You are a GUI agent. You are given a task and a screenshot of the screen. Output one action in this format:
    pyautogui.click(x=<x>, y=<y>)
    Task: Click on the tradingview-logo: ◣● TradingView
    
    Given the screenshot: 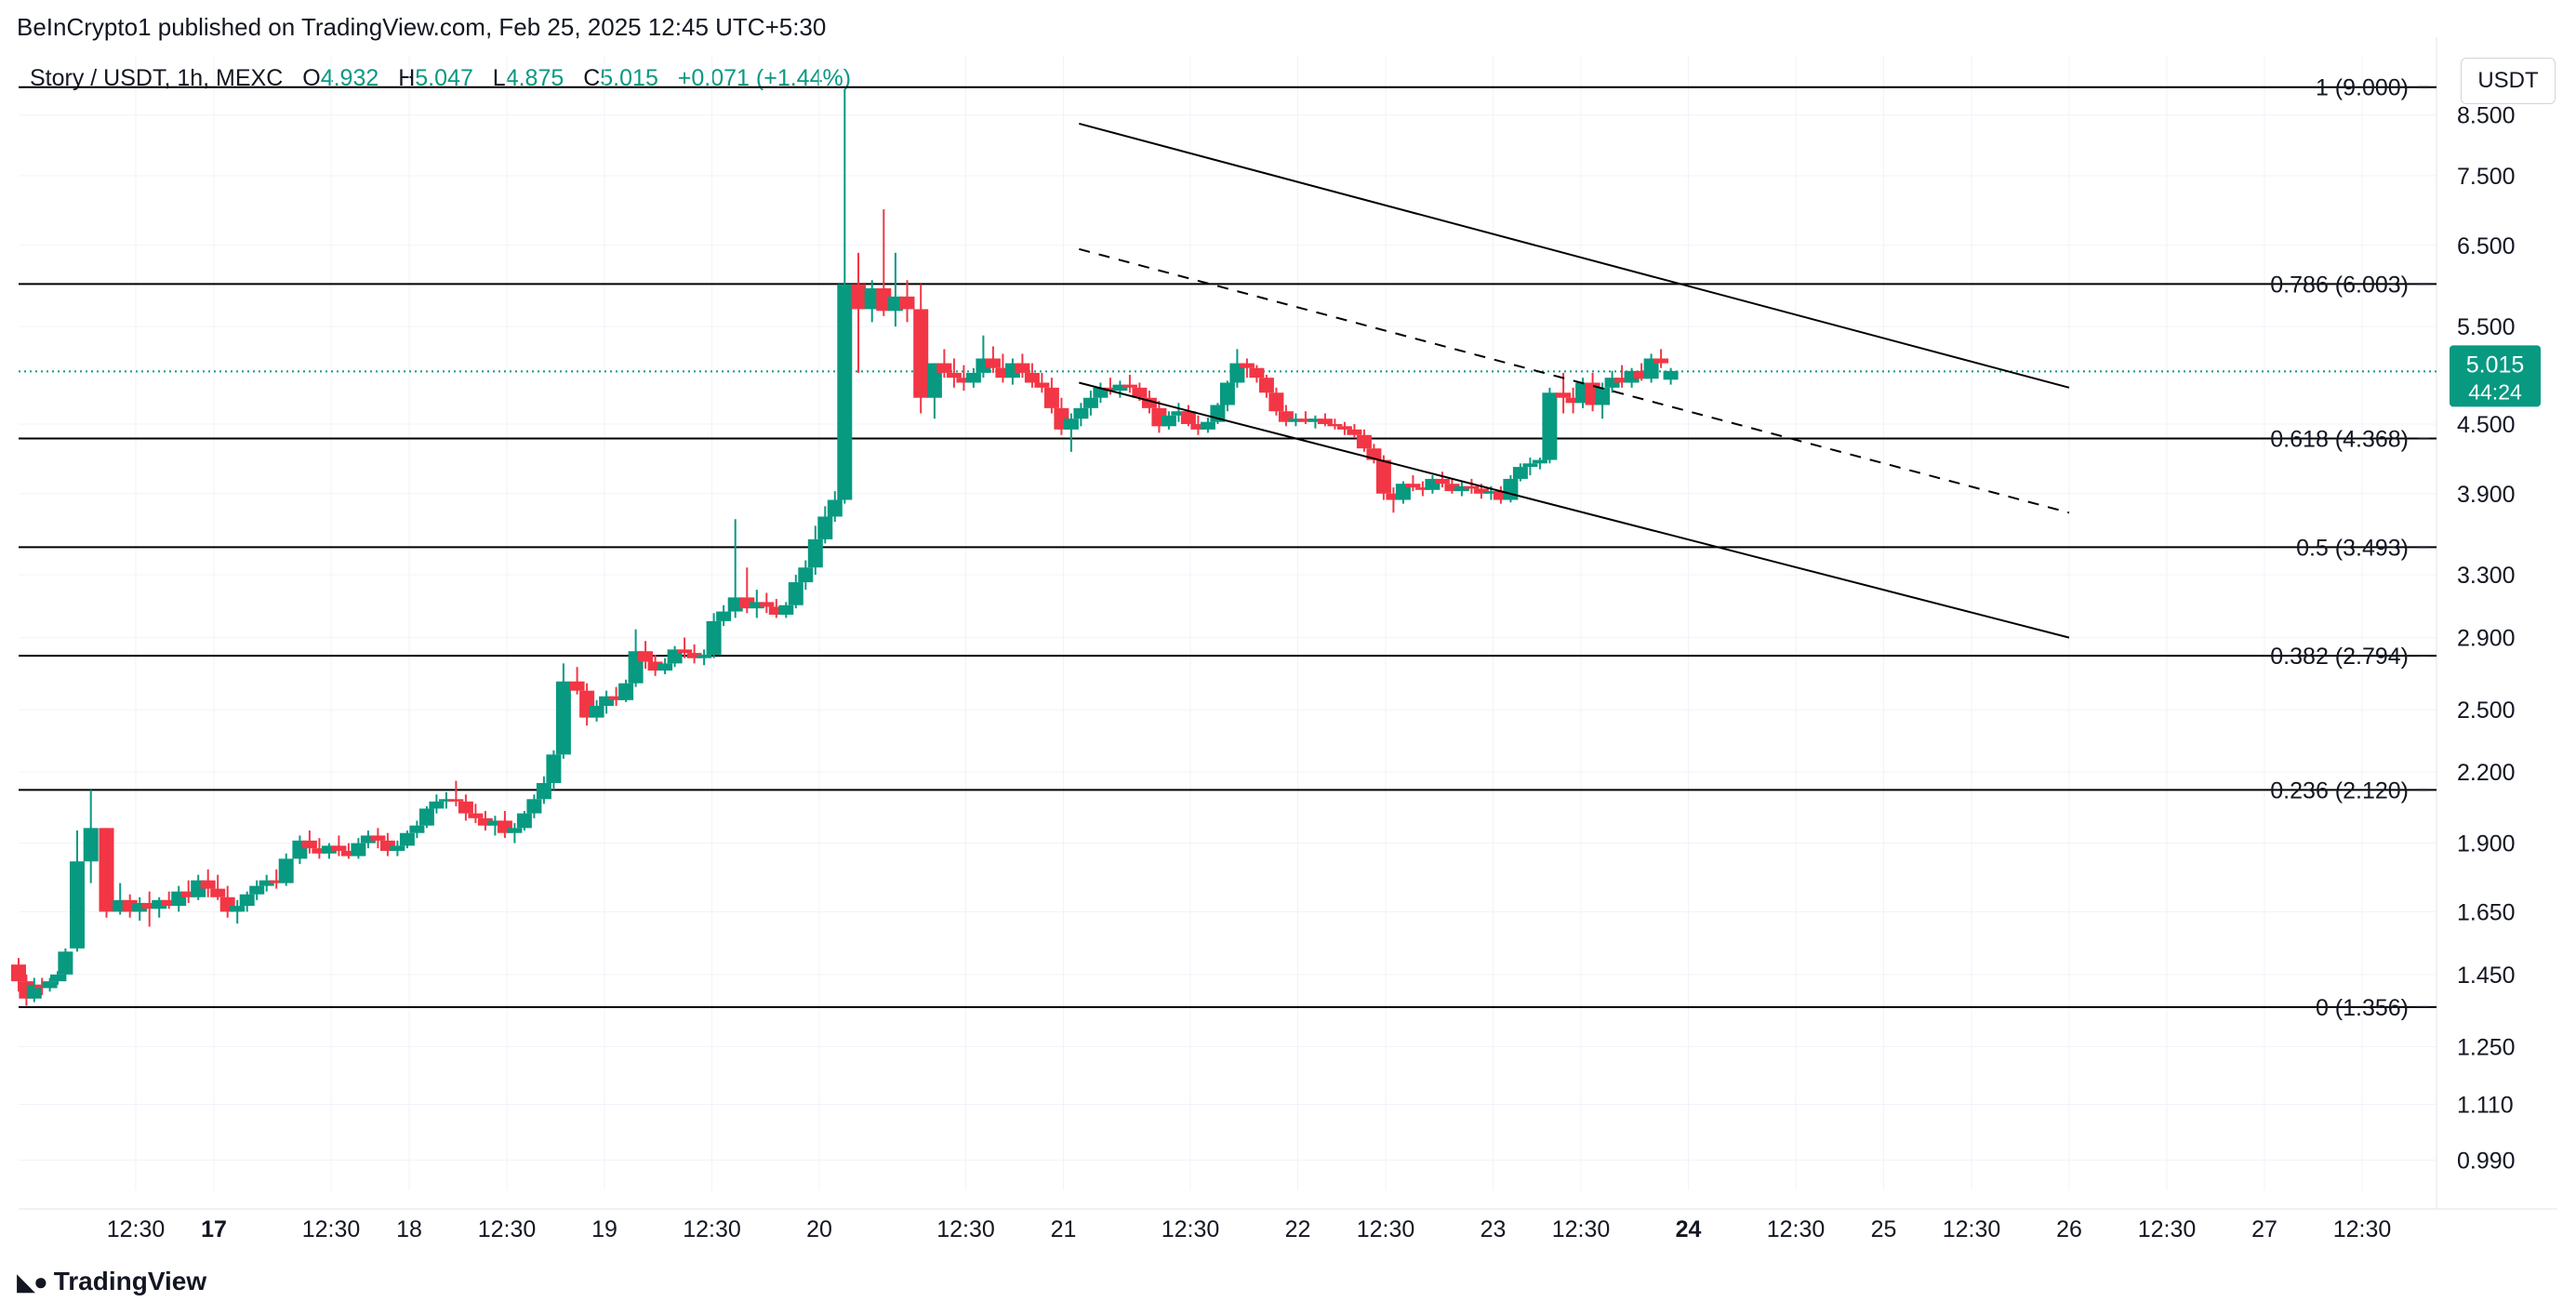 What is the action you would take?
    pyautogui.click(x=111, y=1281)
    